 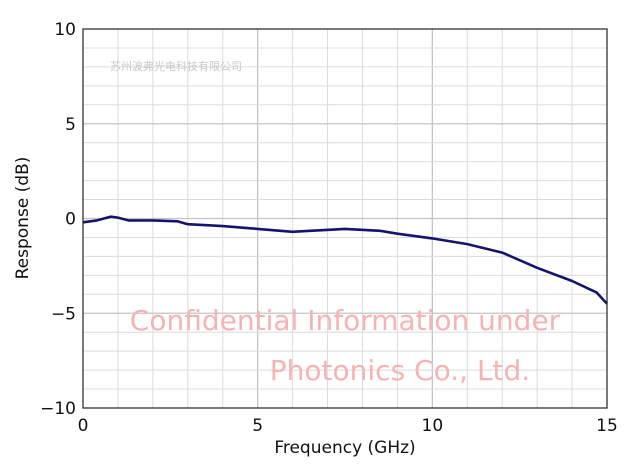 What do you see at coordinates (63, 314) in the screenshot?
I see `y-tick-label: −5` at bounding box center [63, 314].